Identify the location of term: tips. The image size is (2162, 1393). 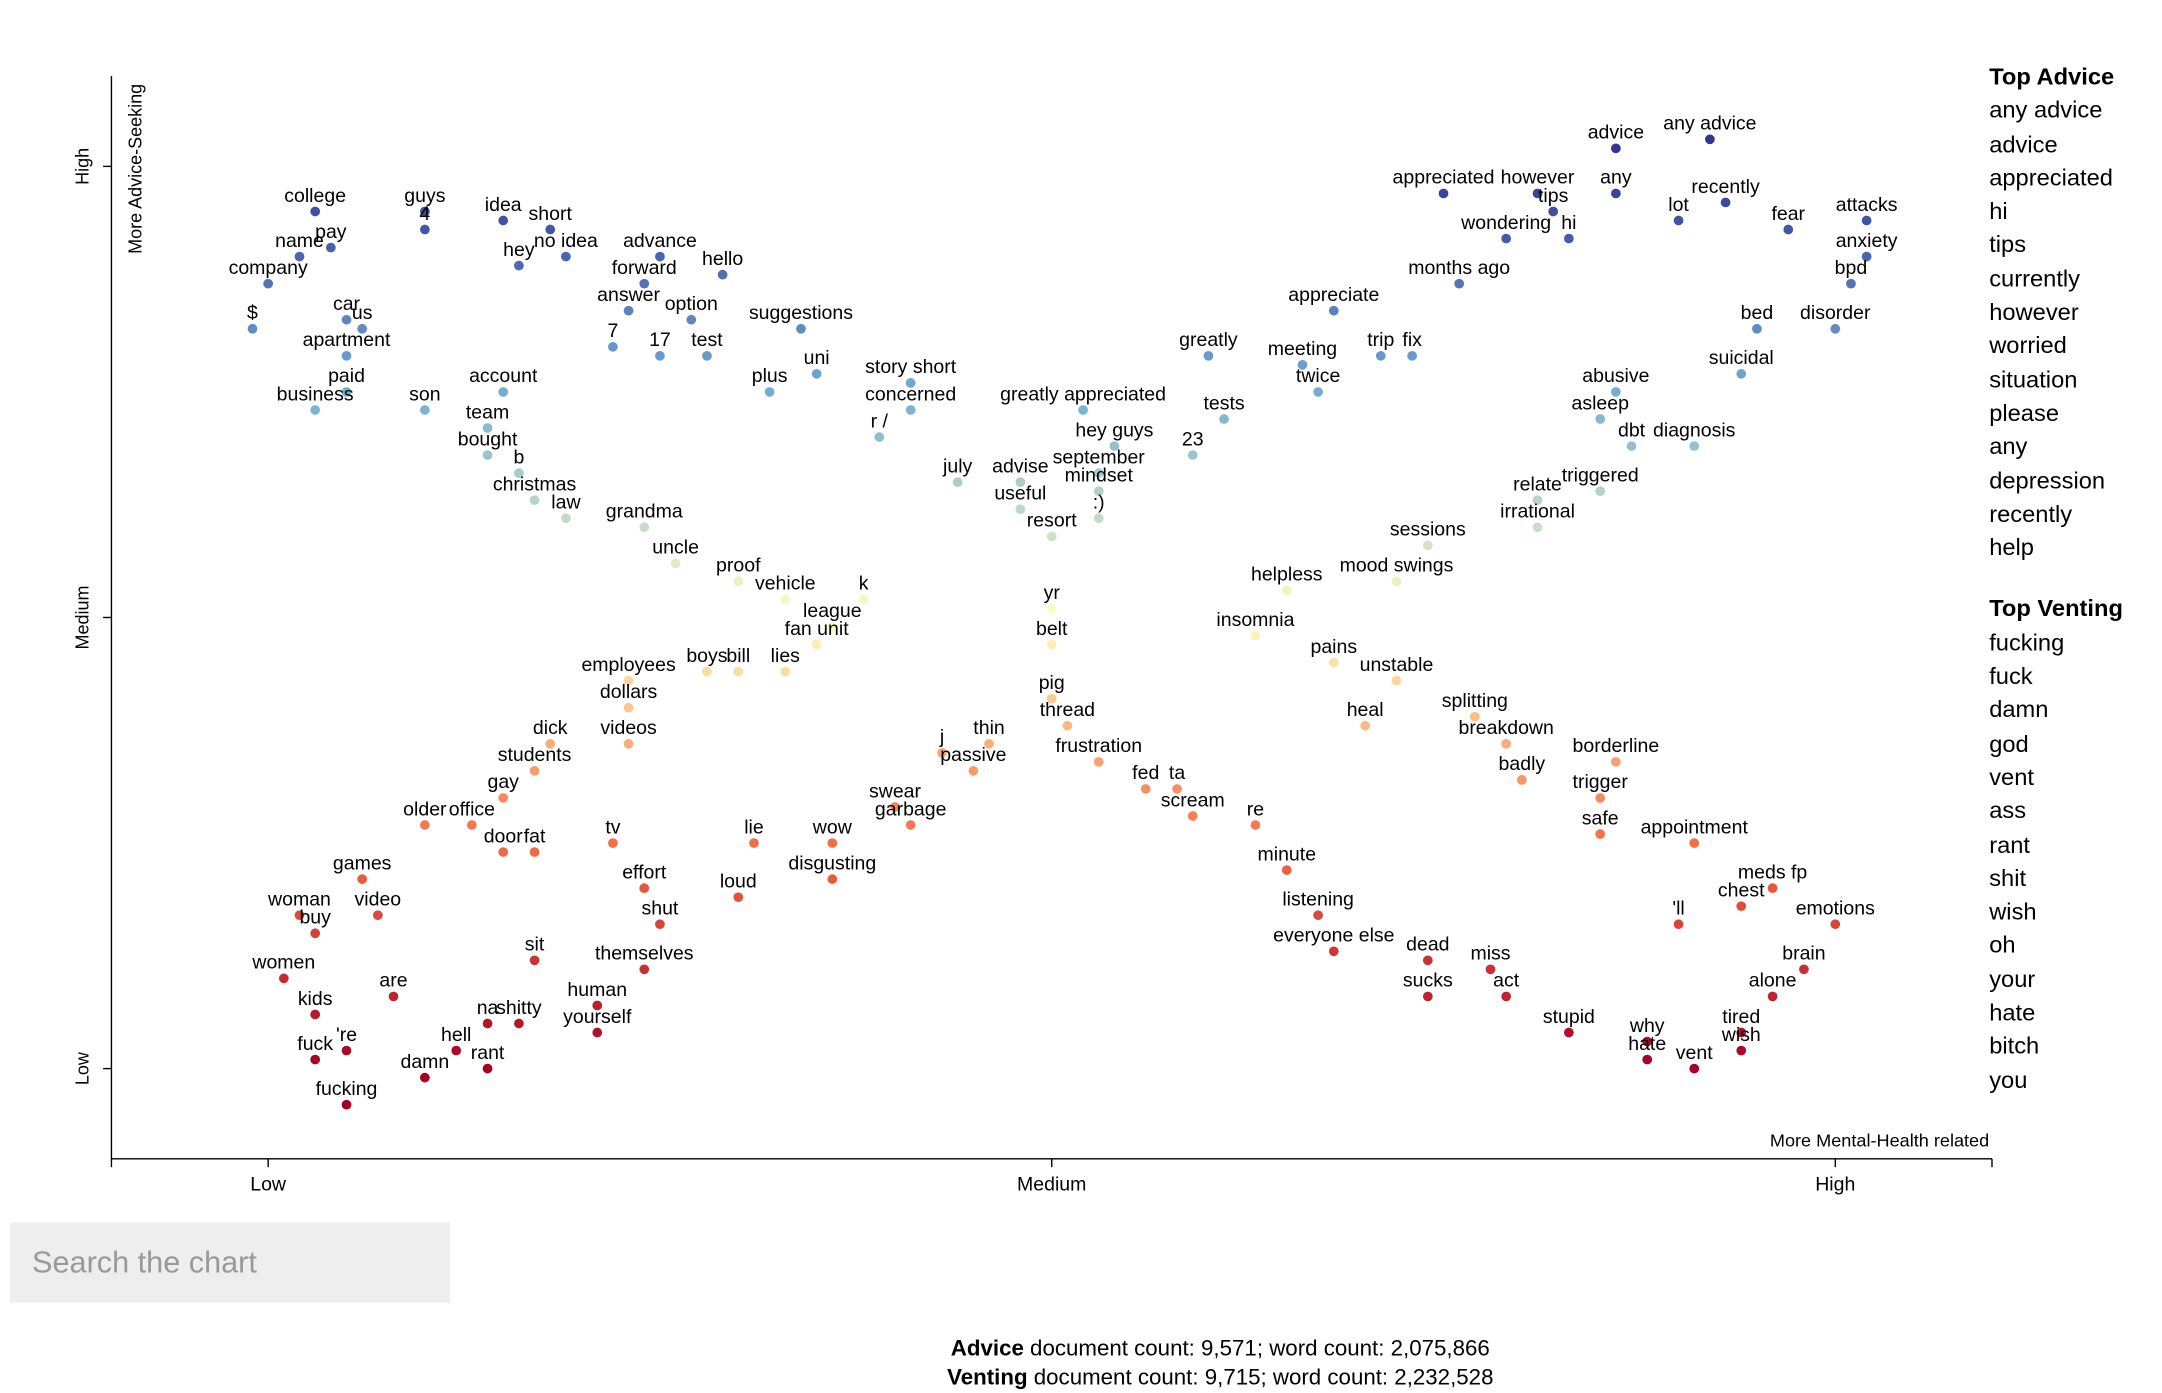
(2008, 245).